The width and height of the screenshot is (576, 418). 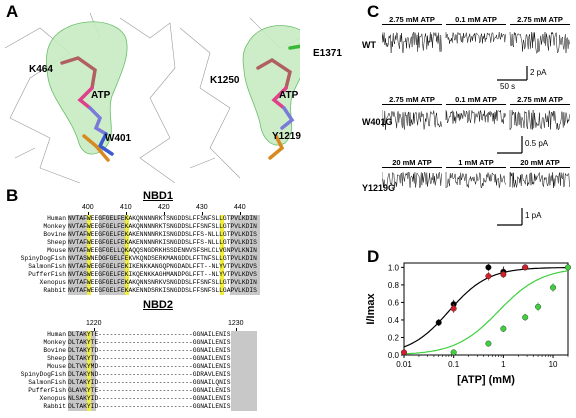 What do you see at coordinates (47, 382) in the screenshot?
I see `species-name: SalmonFish` at bounding box center [47, 382].